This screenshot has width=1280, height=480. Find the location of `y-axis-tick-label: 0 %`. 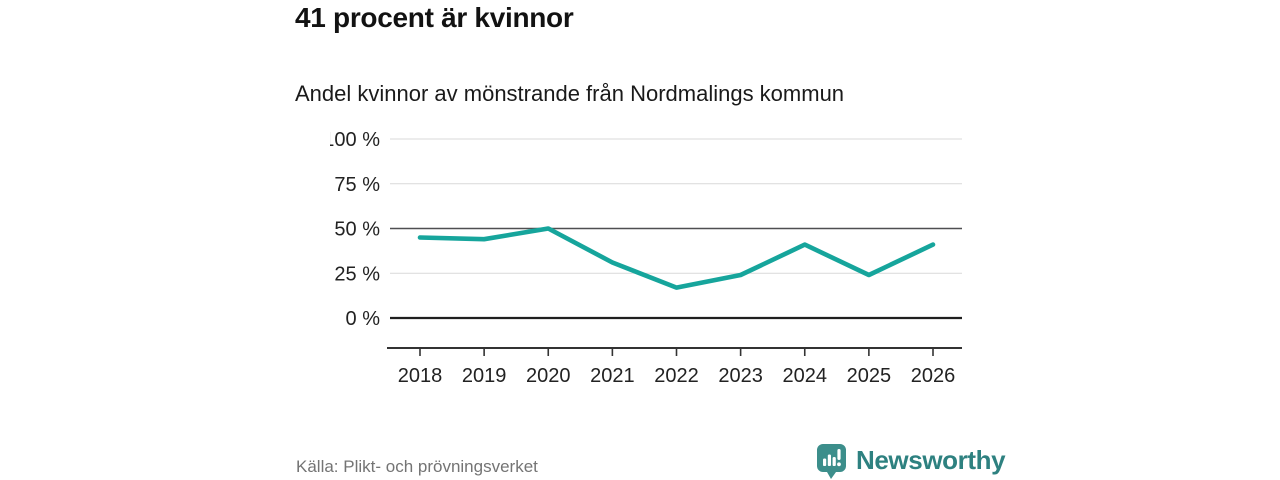

y-axis-tick-label: 0 % is located at coordinates (363, 319).